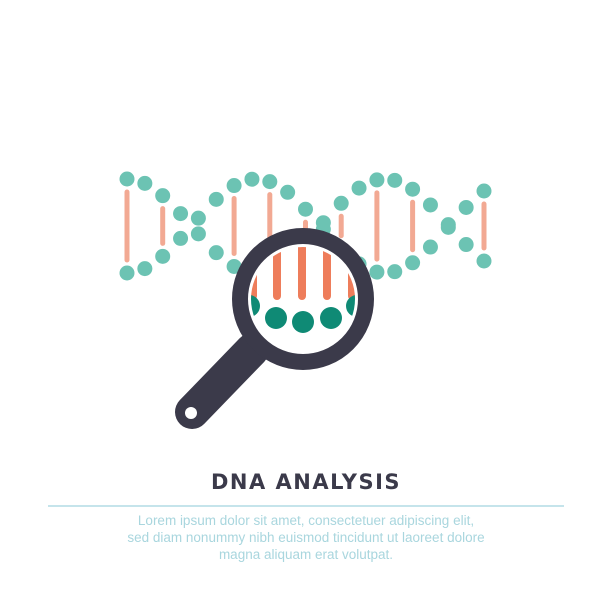 This screenshot has height=612, width=612. I want to click on magnifier-ring, so click(303, 299).